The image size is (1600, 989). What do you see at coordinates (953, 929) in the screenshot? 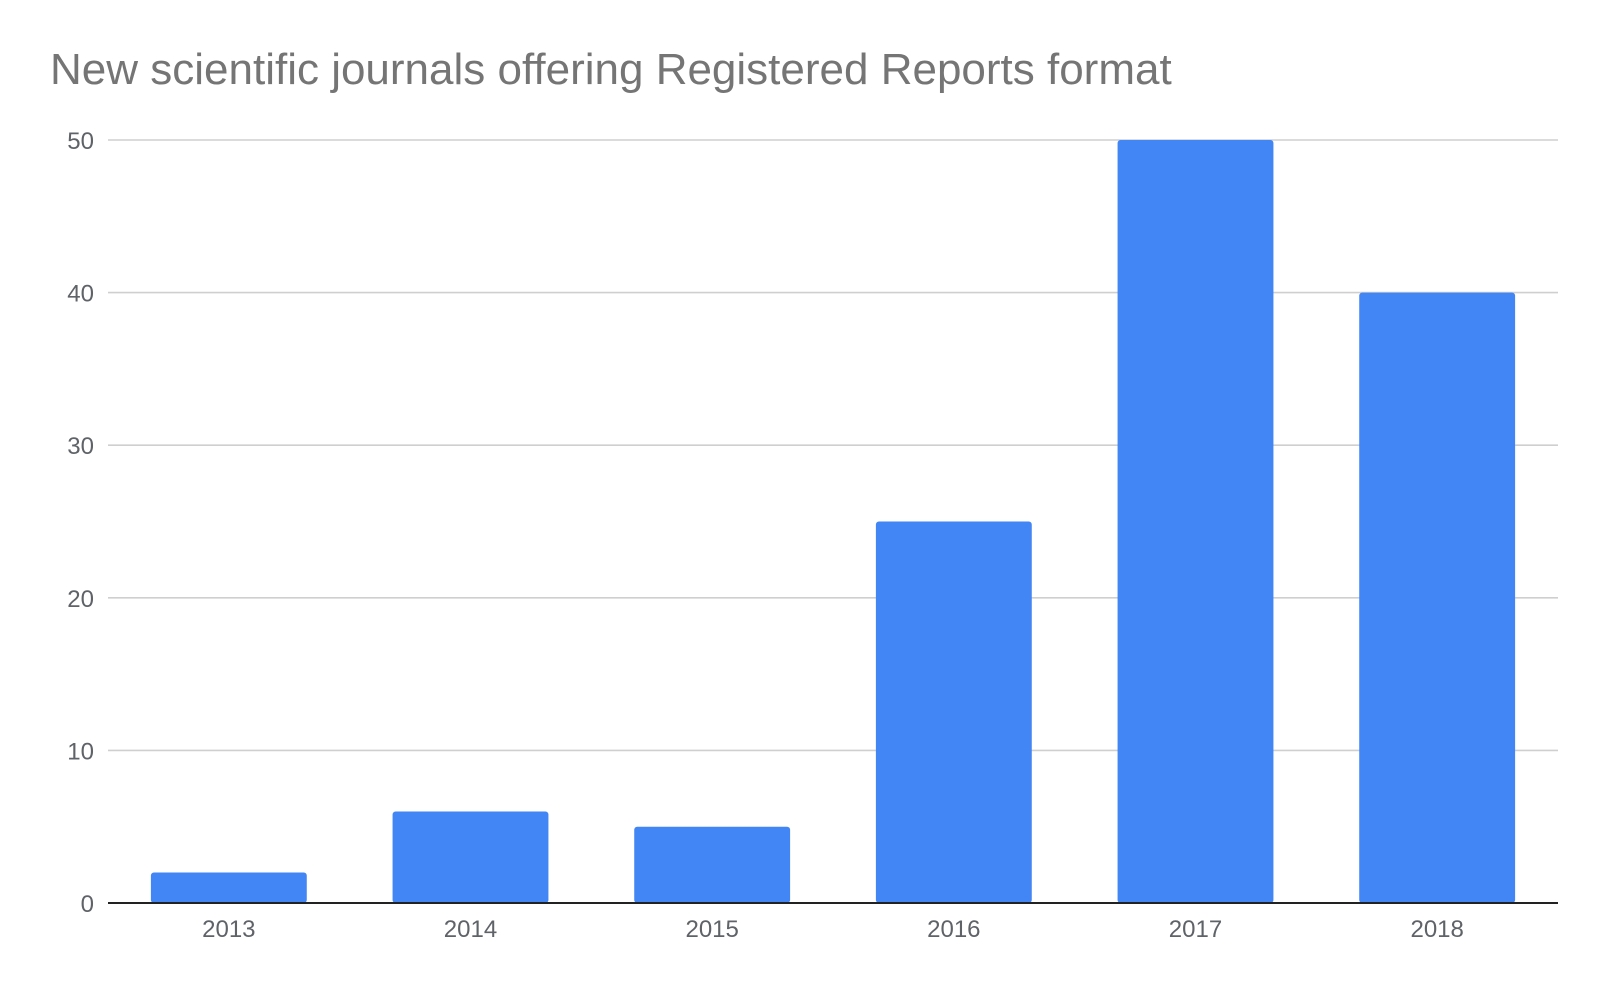
I see `x-tick-label: 2016` at bounding box center [953, 929].